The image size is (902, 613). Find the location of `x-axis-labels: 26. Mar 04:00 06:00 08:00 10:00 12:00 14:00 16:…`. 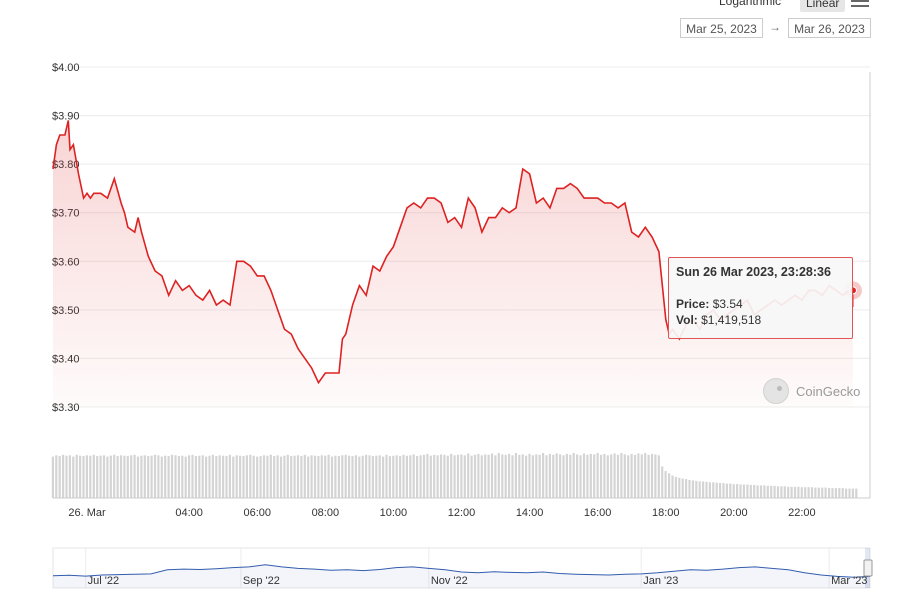

x-axis-labels: 26. Mar 04:00 06:00 08:00 10:00 12:00 14:00 16:… is located at coordinates (441, 513).